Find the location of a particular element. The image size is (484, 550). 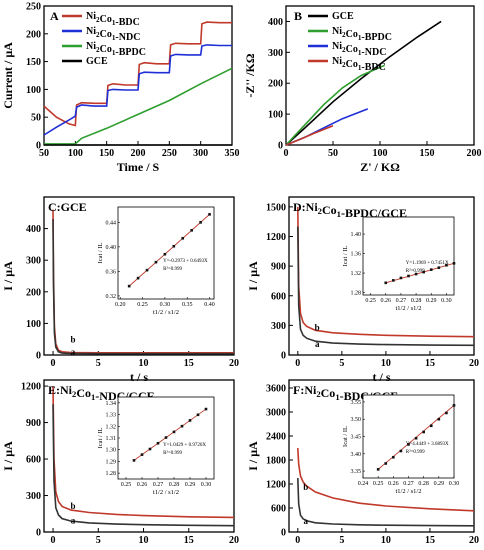

inset-equation: Y=1.1969 + 0.7451X is located at coordinates (427, 263).